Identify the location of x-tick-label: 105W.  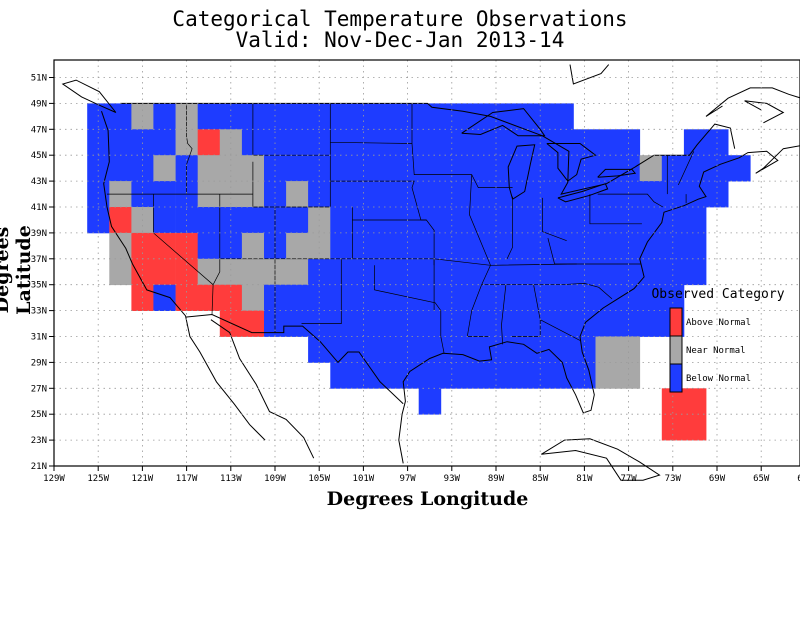
(319, 479).